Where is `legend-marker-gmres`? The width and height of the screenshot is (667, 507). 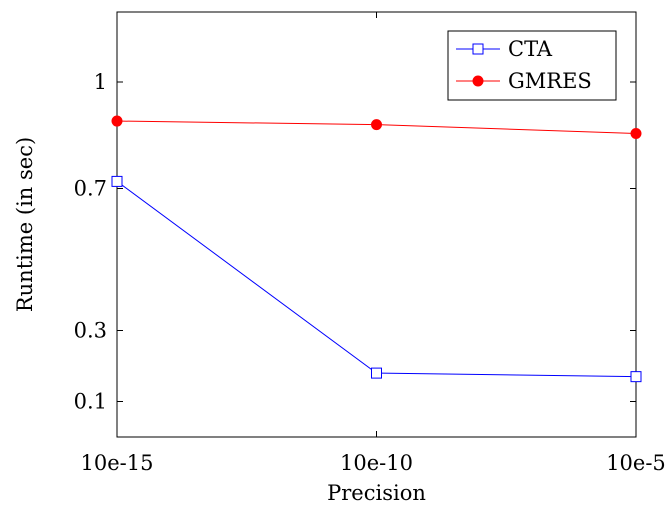 legend-marker-gmres is located at coordinates (478, 81).